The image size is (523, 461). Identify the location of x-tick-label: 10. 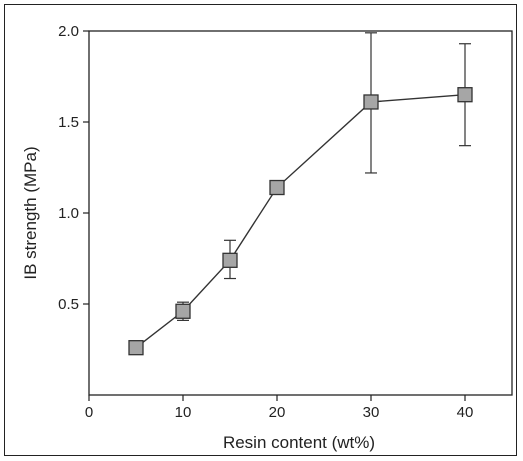
(183, 412).